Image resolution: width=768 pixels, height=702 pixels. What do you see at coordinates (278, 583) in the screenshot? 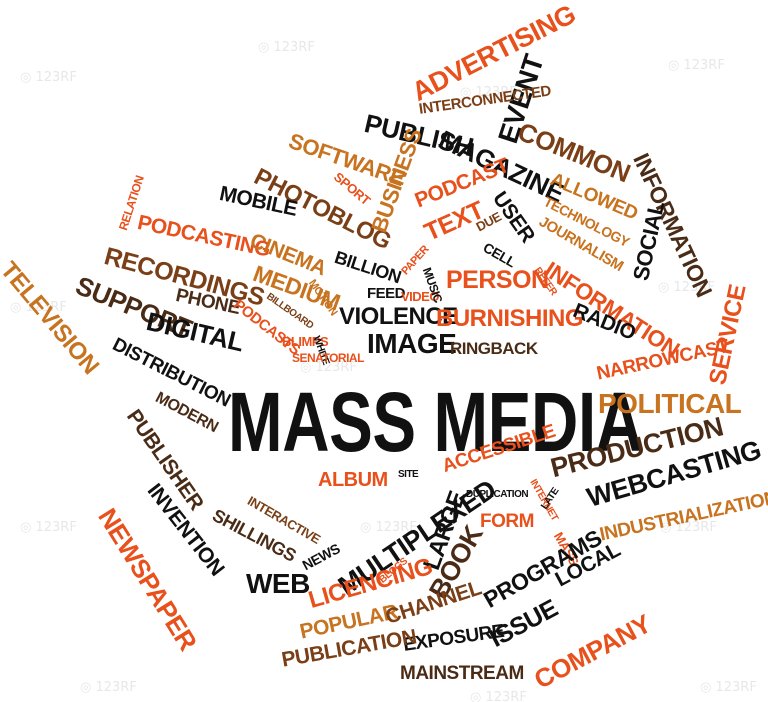
I see `word-web: WEB` at bounding box center [278, 583].